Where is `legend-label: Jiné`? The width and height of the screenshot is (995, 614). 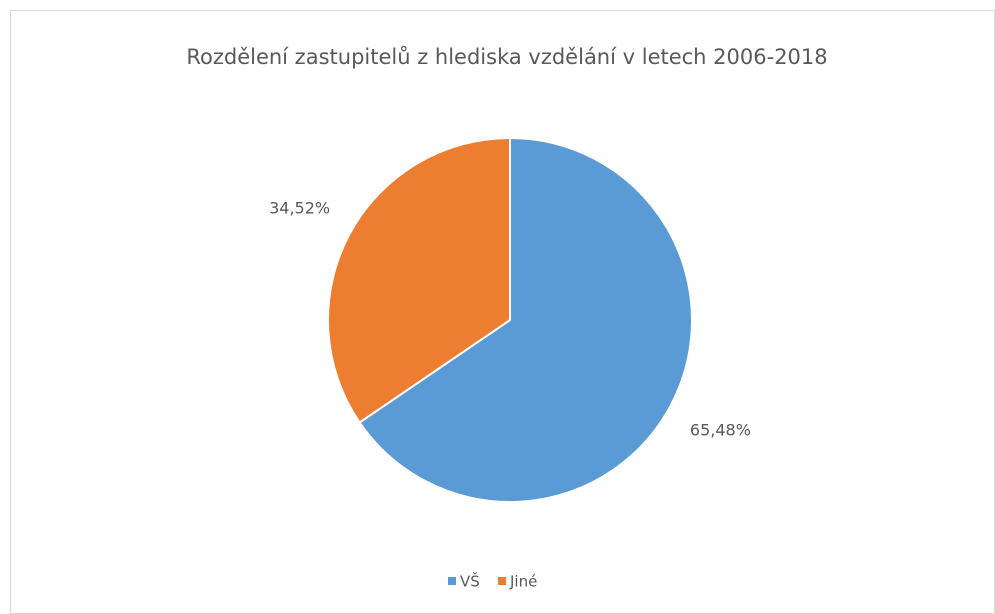 legend-label: Jiné is located at coordinates (523, 582).